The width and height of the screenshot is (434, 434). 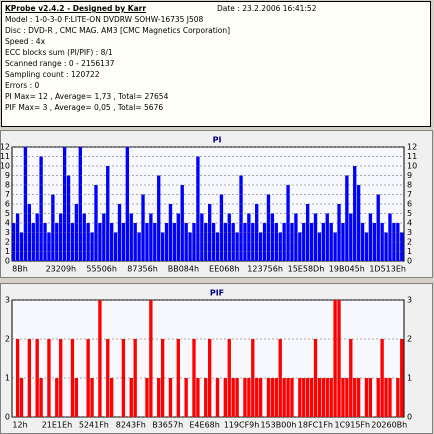 I want to click on y-tick-label-right: 2, so click(x=409, y=242).